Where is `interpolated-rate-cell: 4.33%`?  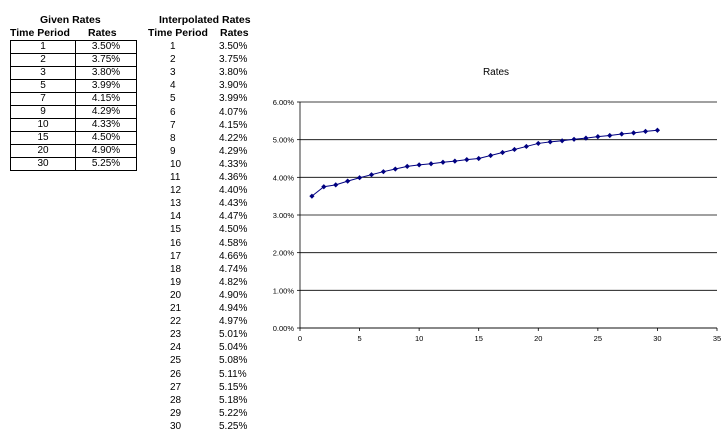 interpolated-rate-cell: 4.33% is located at coordinates (233, 164).